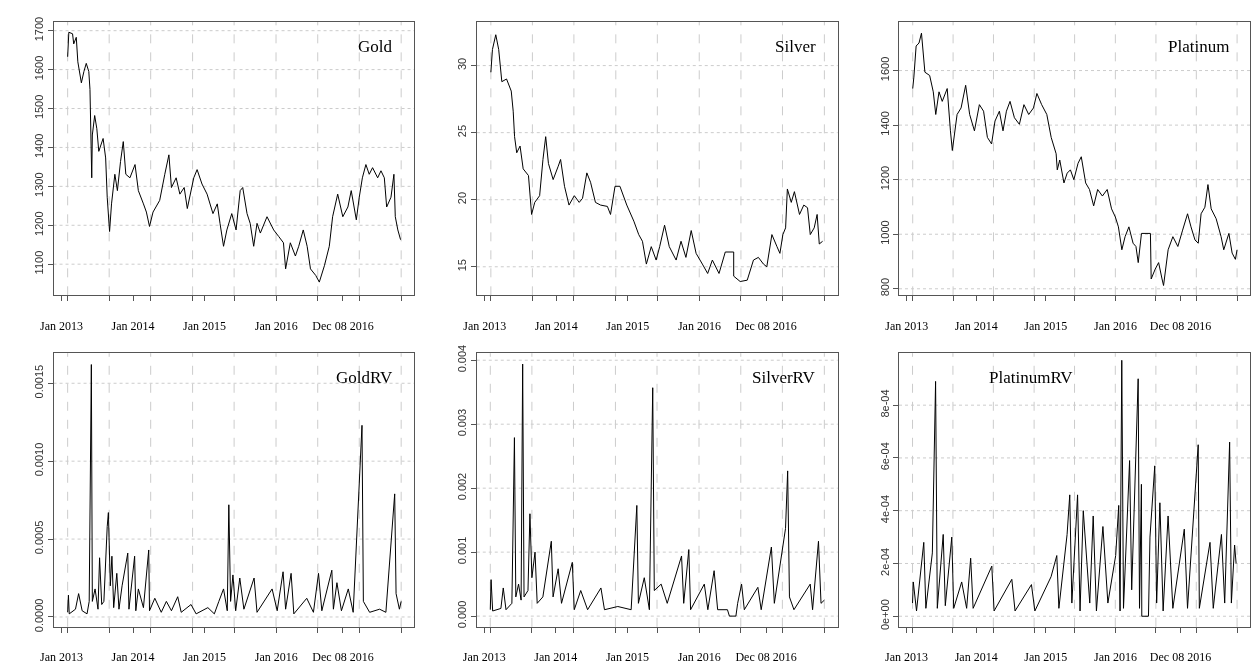 This screenshot has height=672, width=1253. What do you see at coordinates (39, 459) in the screenshot?
I see `y-tick-label: 0.0010` at bounding box center [39, 459].